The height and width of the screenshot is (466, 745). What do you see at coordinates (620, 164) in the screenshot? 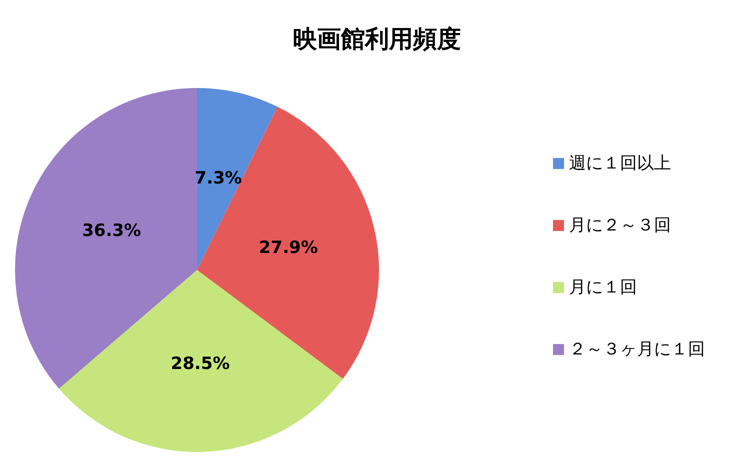
I see `legend-label: 週に１回以上` at bounding box center [620, 164].